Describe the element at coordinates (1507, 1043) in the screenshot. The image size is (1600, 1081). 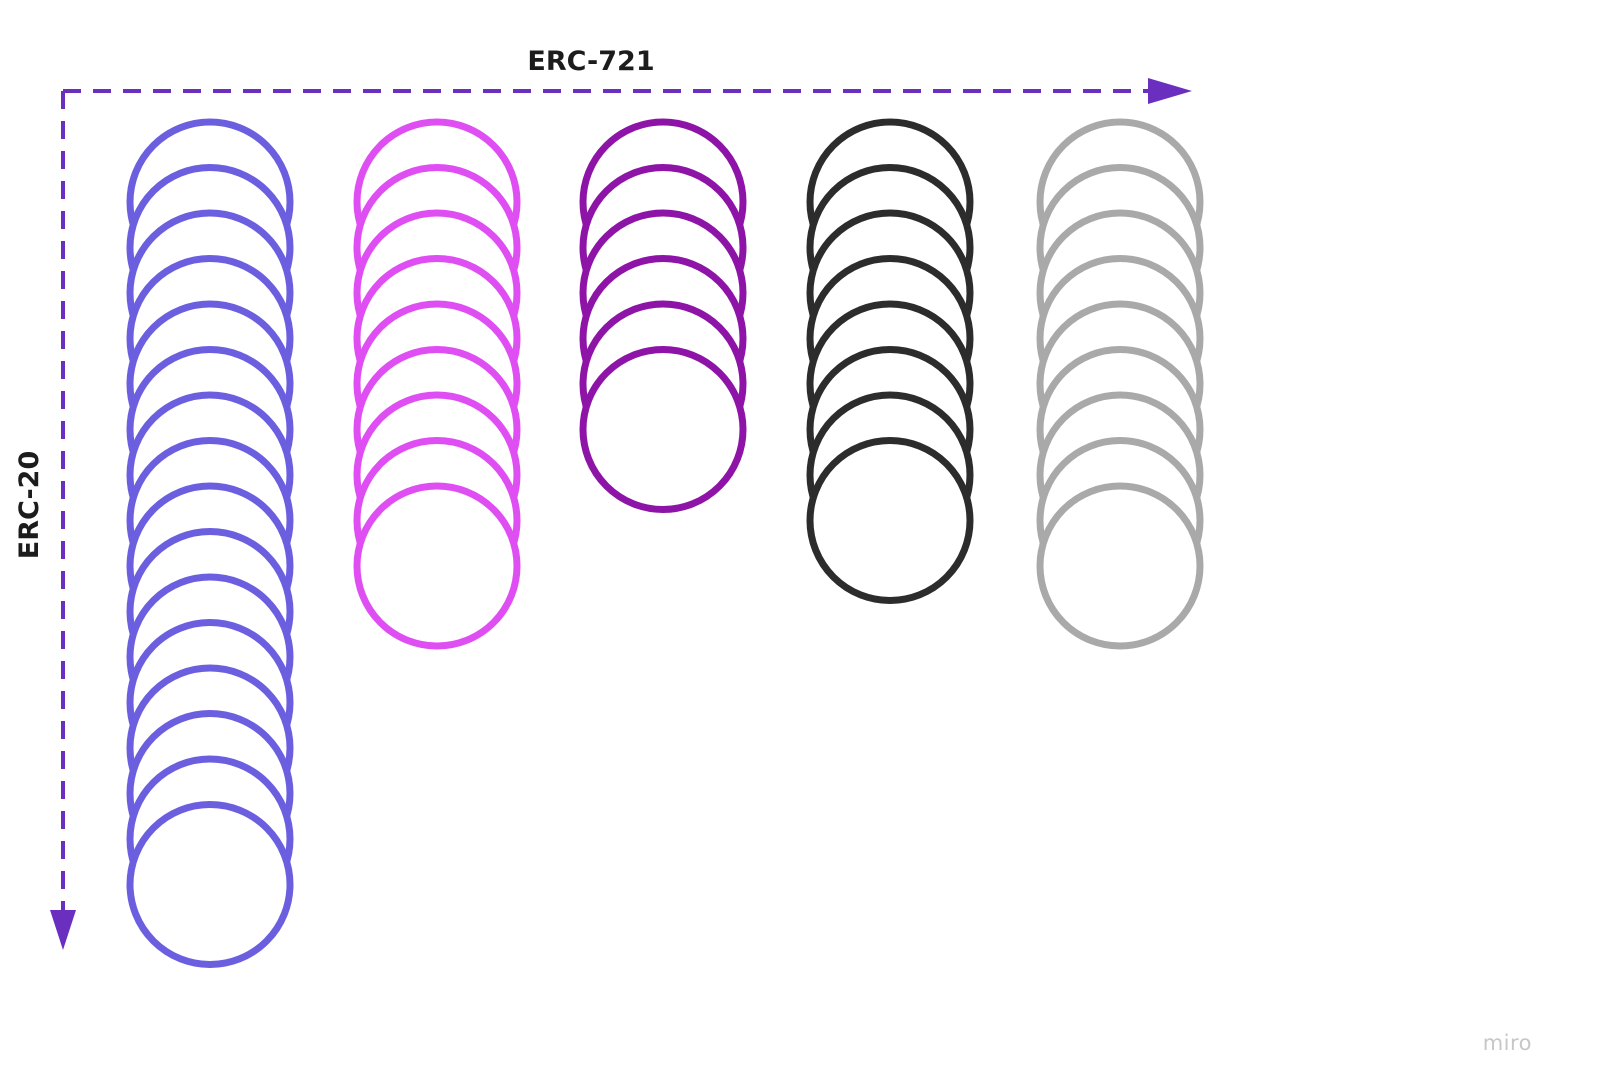
I see `miro-watermark: miro` at that location.